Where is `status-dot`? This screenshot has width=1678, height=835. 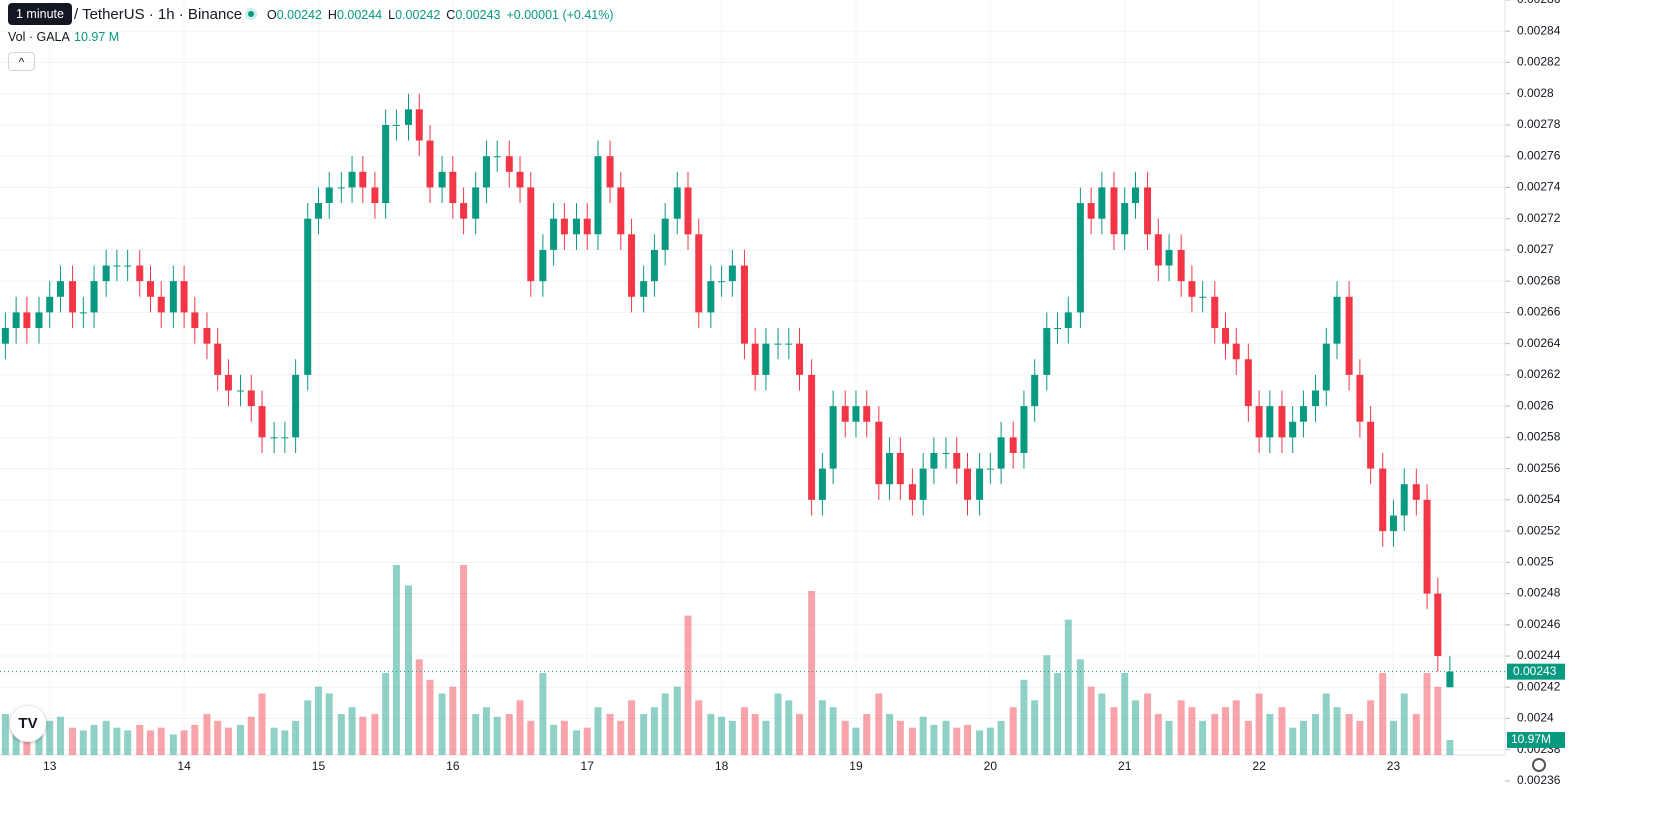 status-dot is located at coordinates (251, 14).